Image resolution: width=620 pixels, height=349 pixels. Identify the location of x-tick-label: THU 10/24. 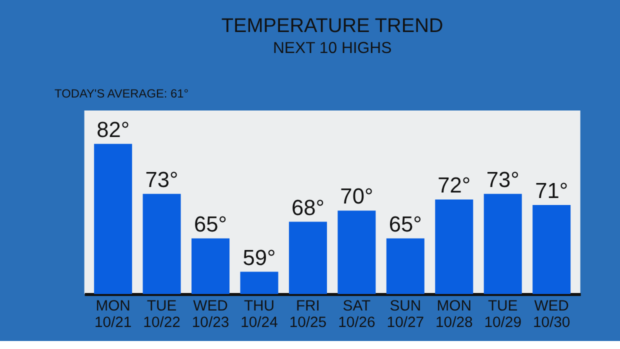
(259, 315).